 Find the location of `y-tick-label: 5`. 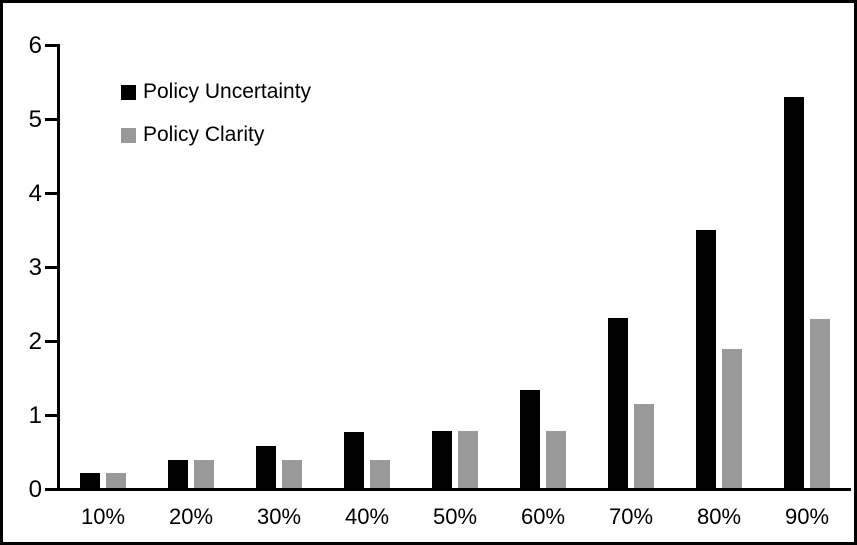

y-tick-label: 5 is located at coordinates (35, 119).